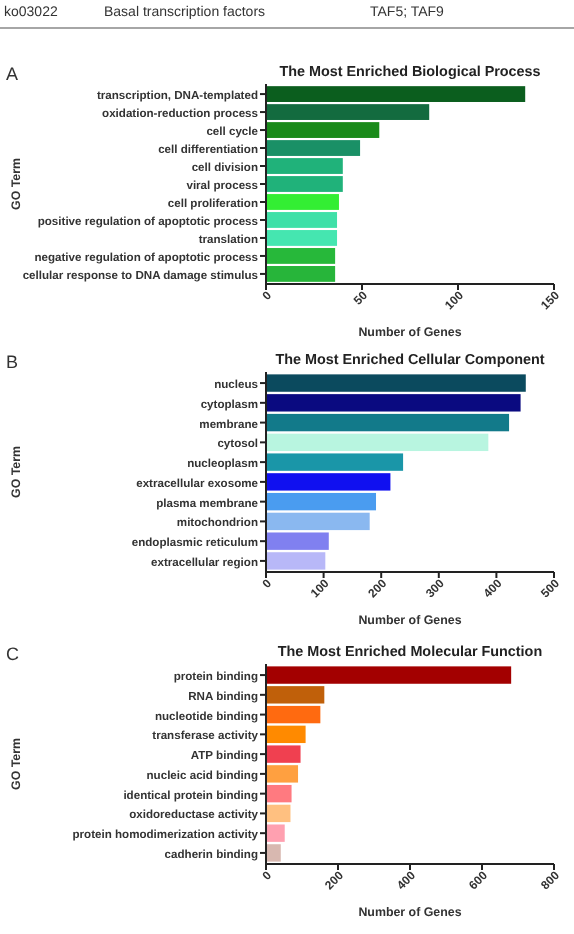  Describe the element at coordinates (13, 654) in the screenshot. I see `text: C` at that location.